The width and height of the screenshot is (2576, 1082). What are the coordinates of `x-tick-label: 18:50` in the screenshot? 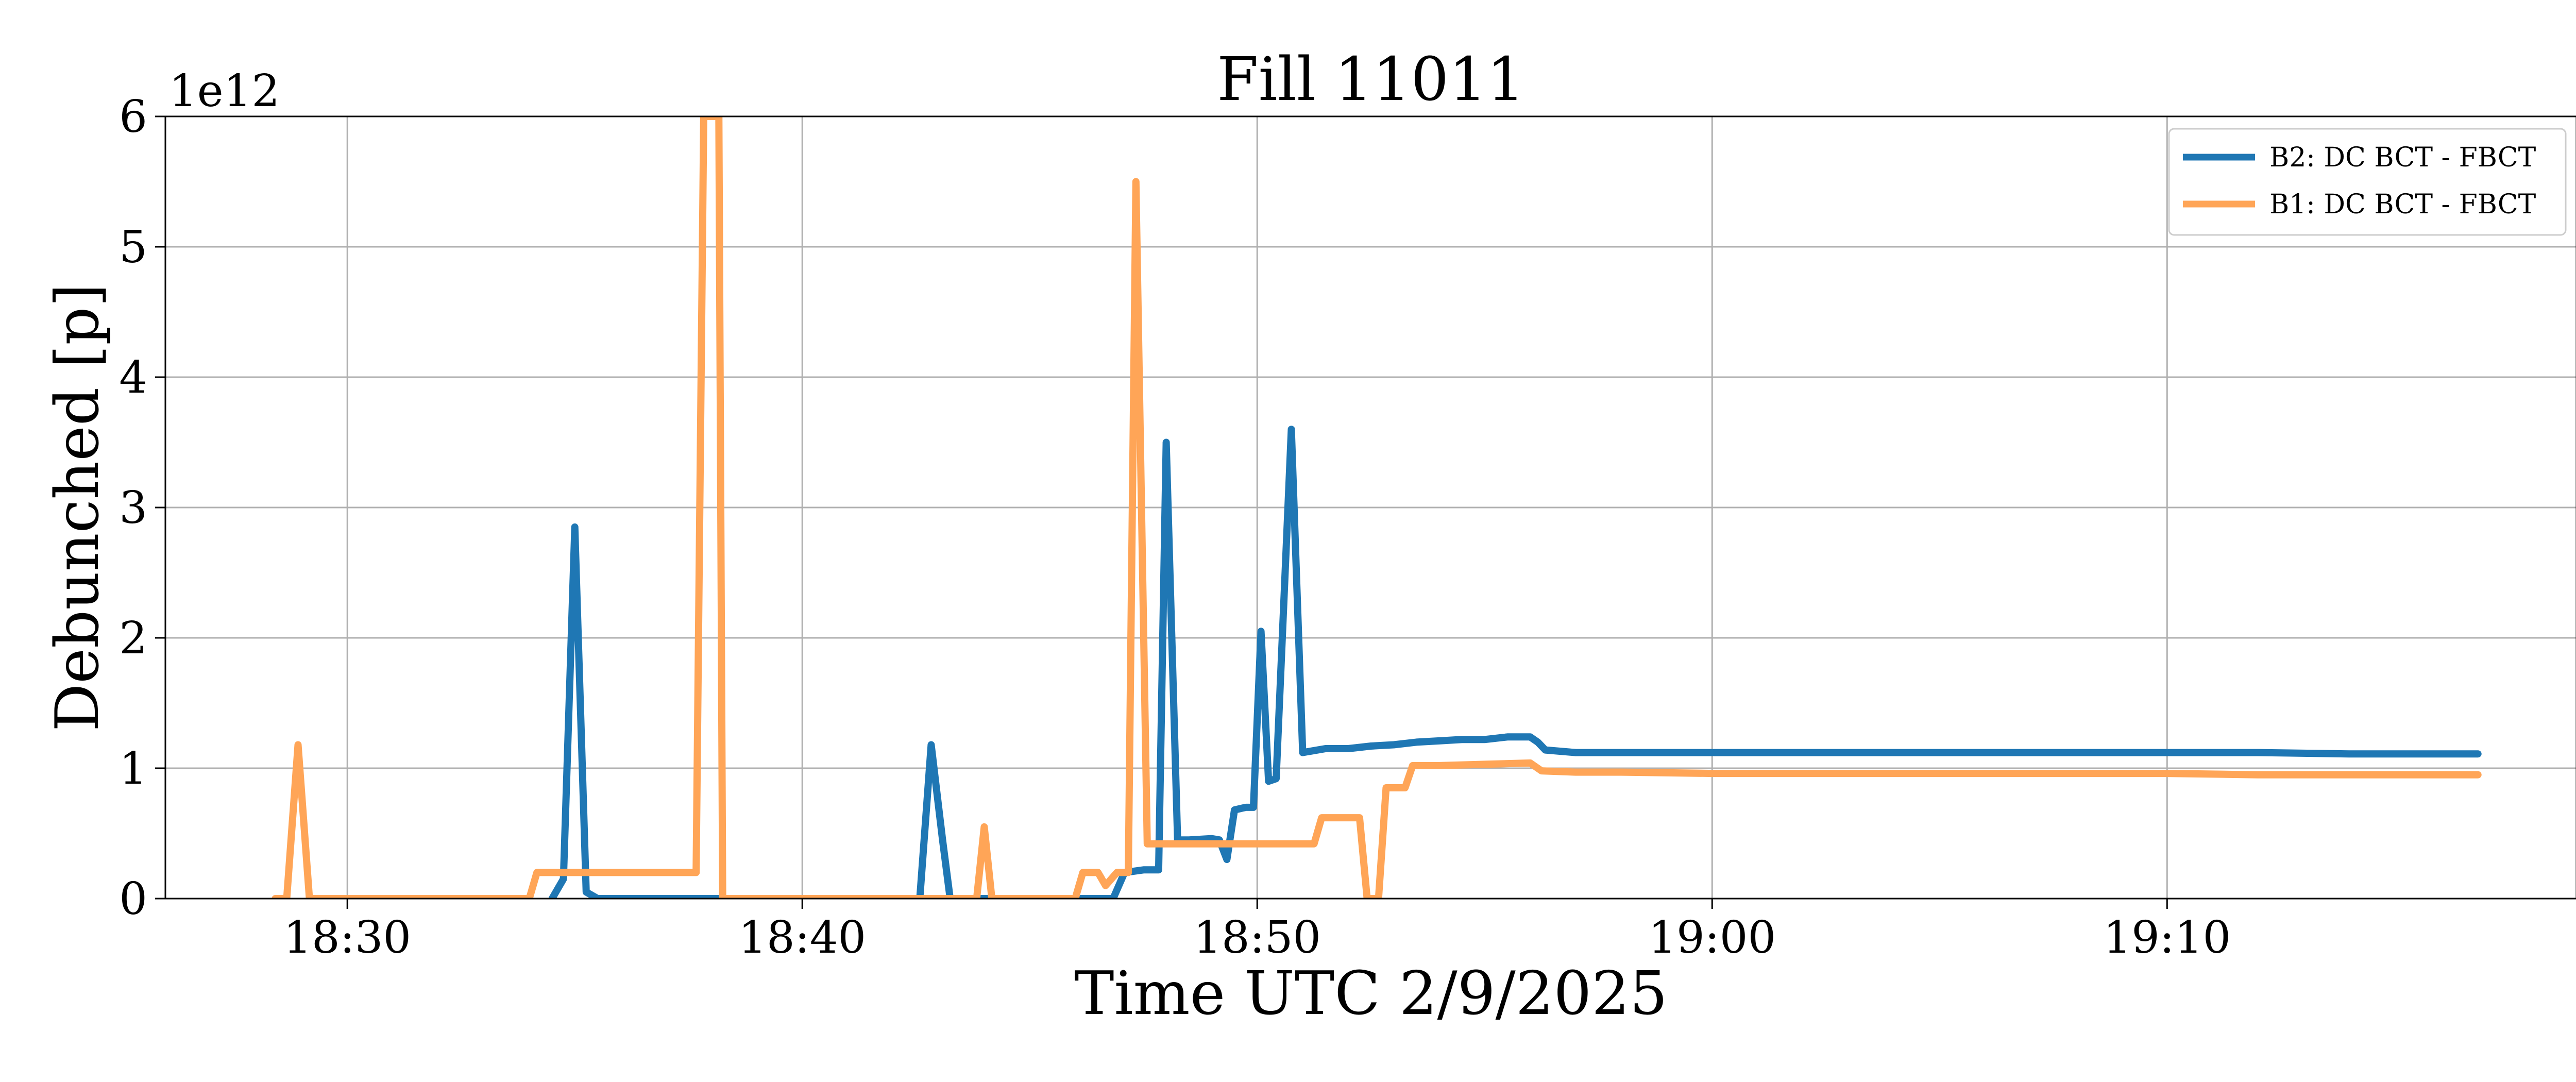 It's located at (1257, 937).